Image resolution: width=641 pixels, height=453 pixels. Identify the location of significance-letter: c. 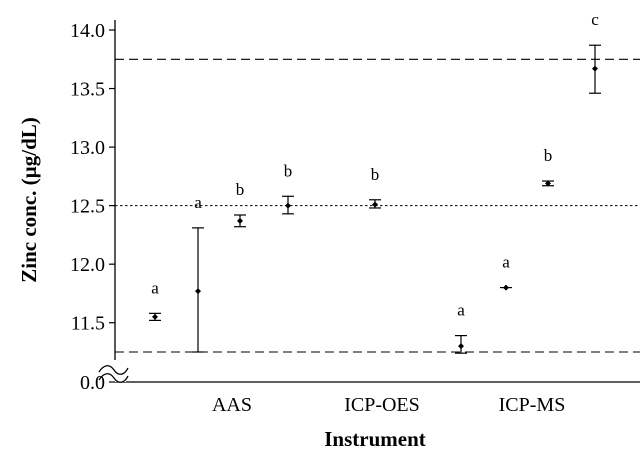
(595, 19).